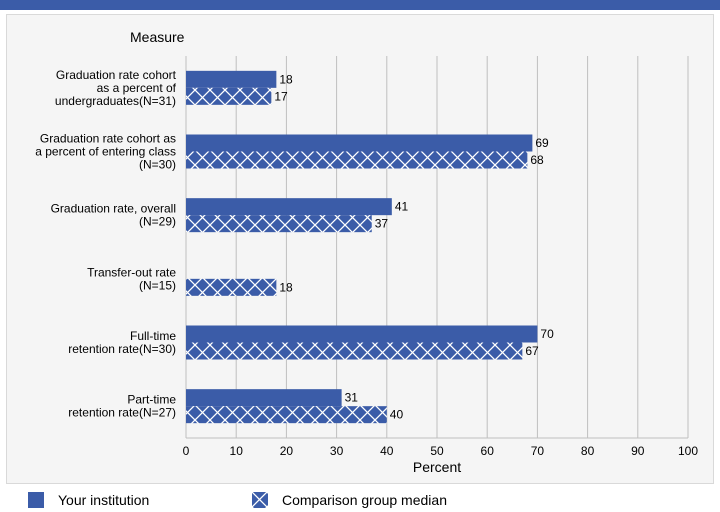 The image size is (720, 512). Describe the element at coordinates (382, 224) in the screenshot. I see `value-label-comparison: 37` at that location.